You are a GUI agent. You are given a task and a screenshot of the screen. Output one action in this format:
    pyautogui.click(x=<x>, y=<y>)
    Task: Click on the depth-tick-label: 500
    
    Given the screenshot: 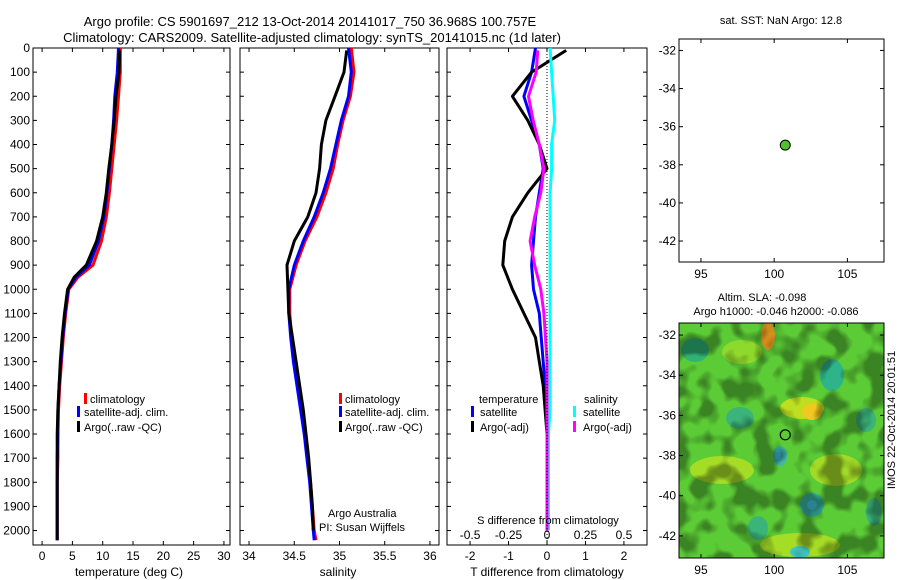 What is the action you would take?
    pyautogui.click(x=20, y=169)
    